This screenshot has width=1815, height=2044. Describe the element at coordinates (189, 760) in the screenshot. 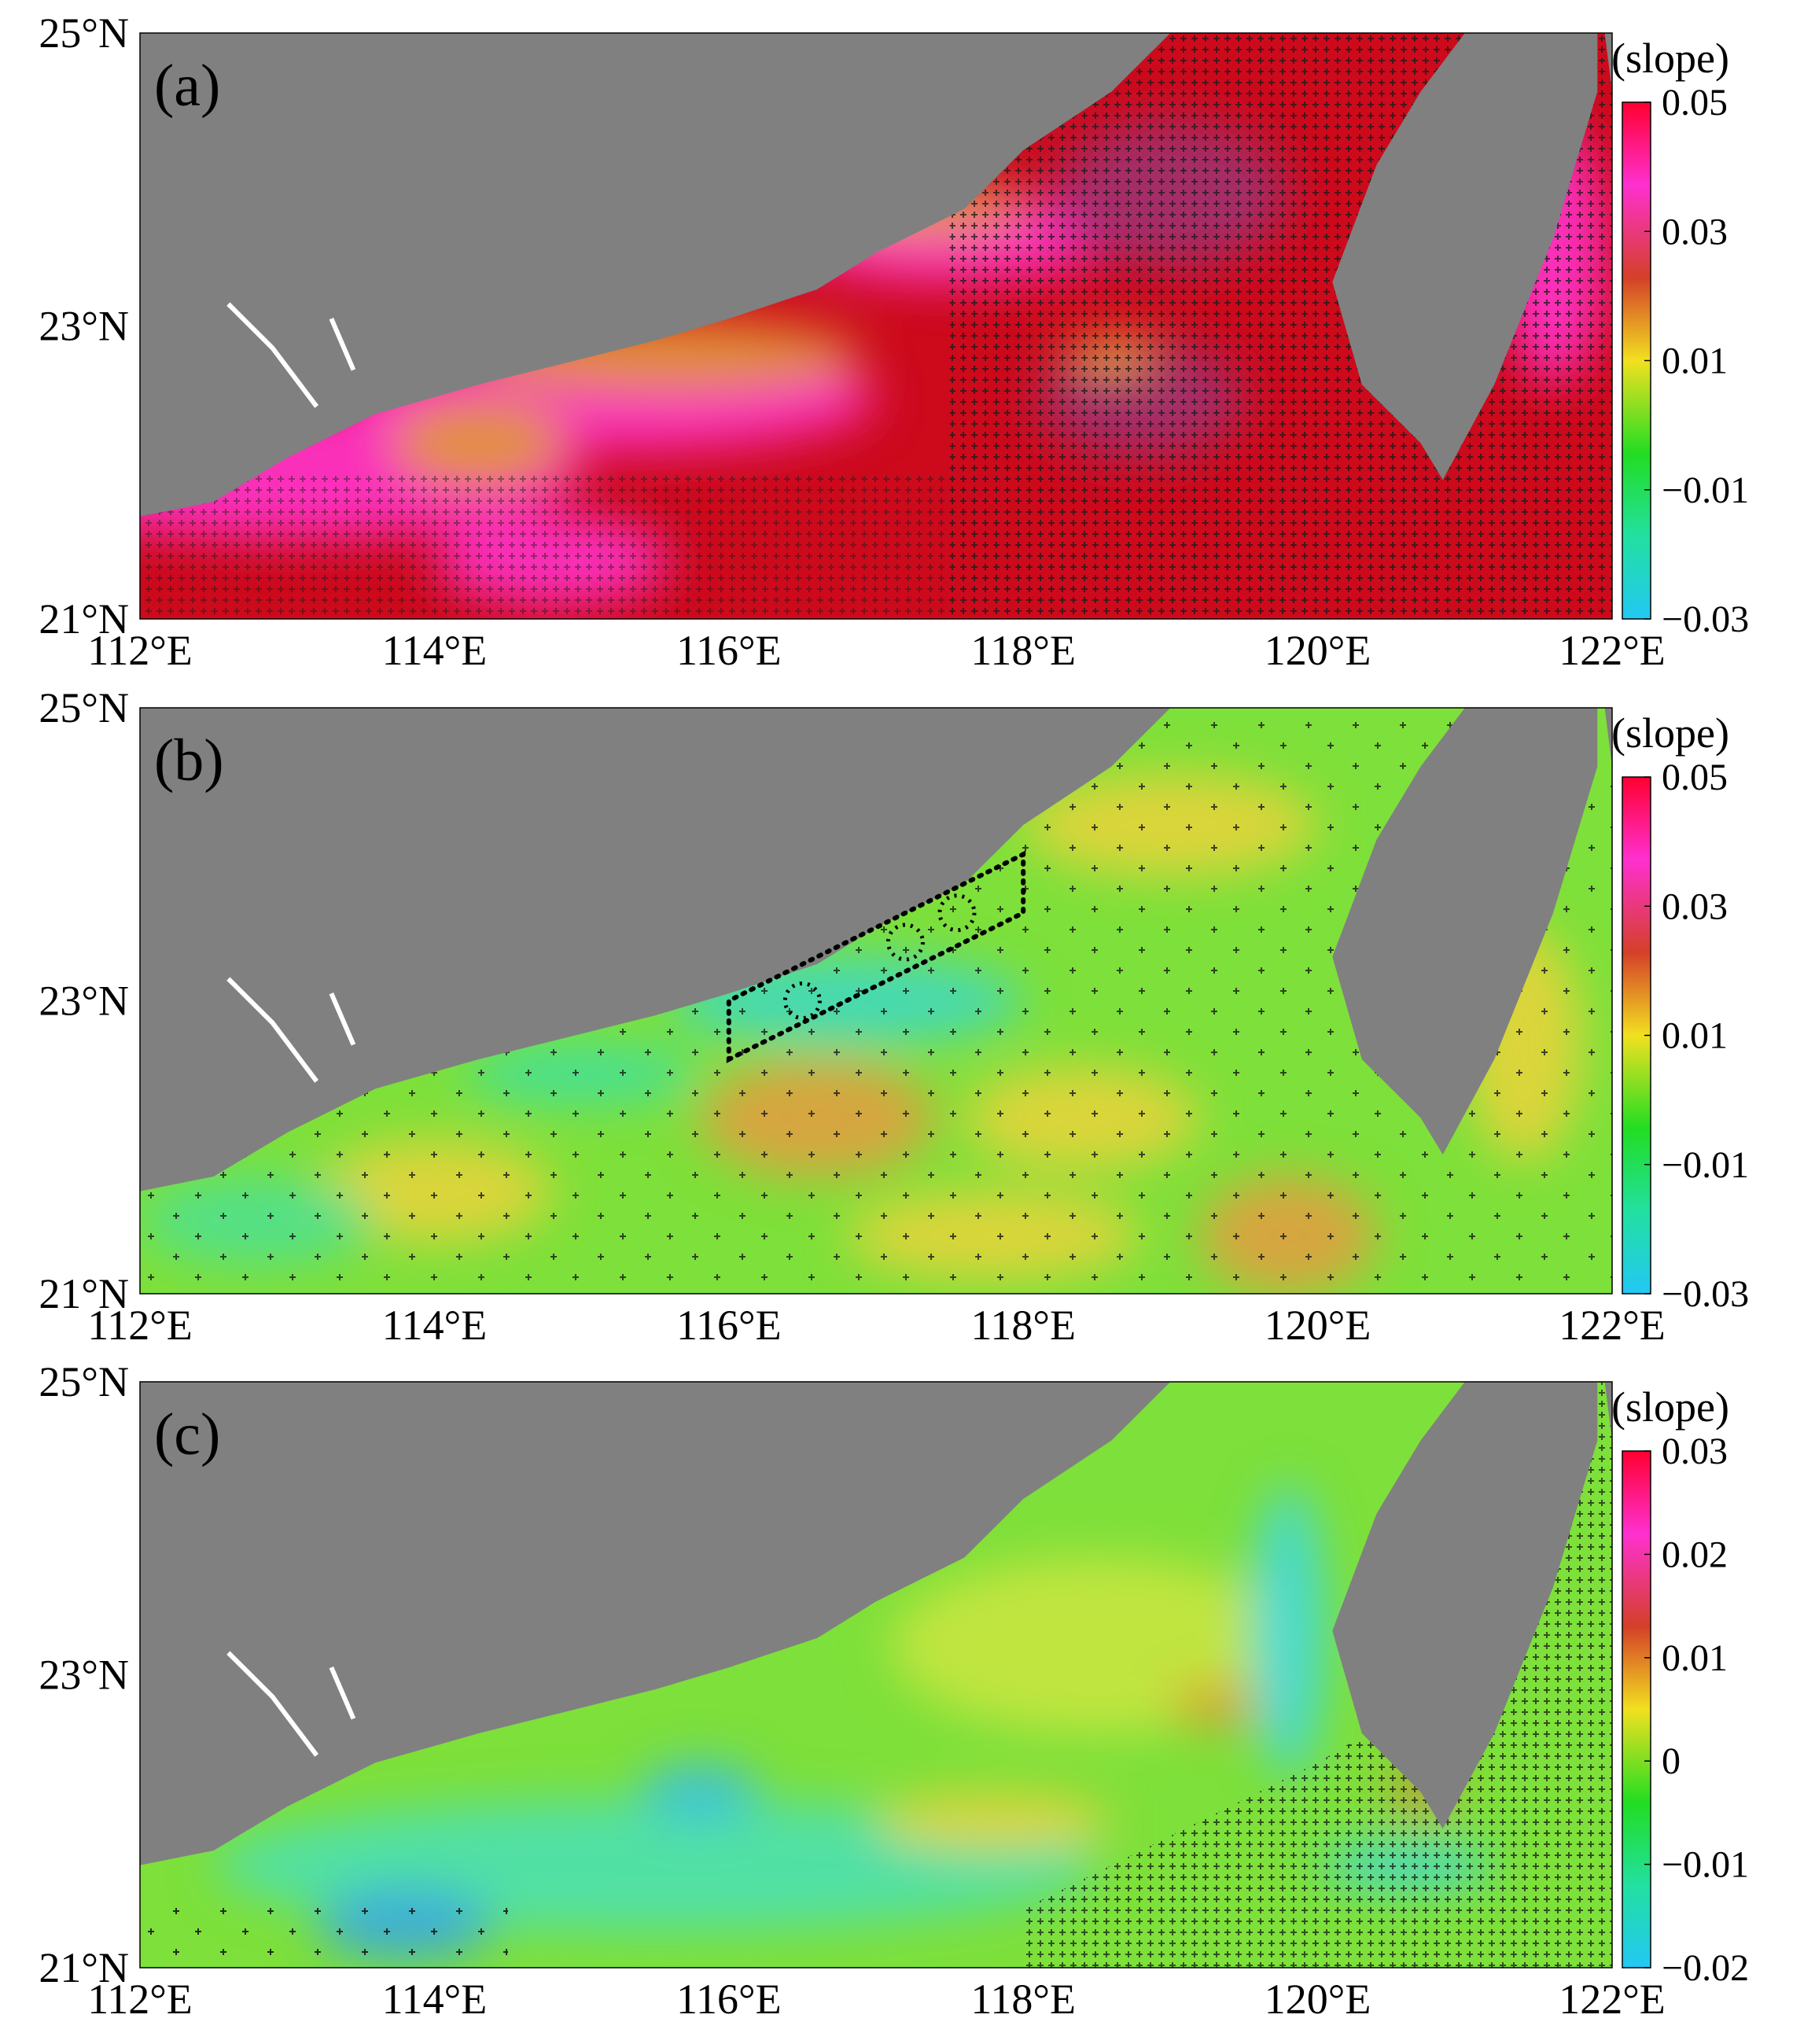

I see `panel-label: (b)` at that location.